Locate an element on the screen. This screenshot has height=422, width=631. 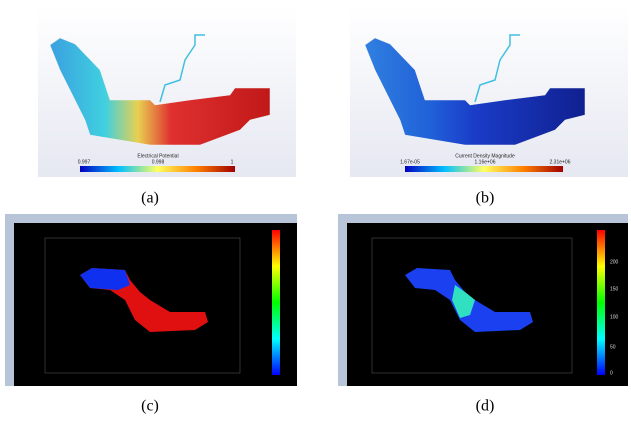
colorbar-title: Electrical Potential is located at coordinates (157, 156).